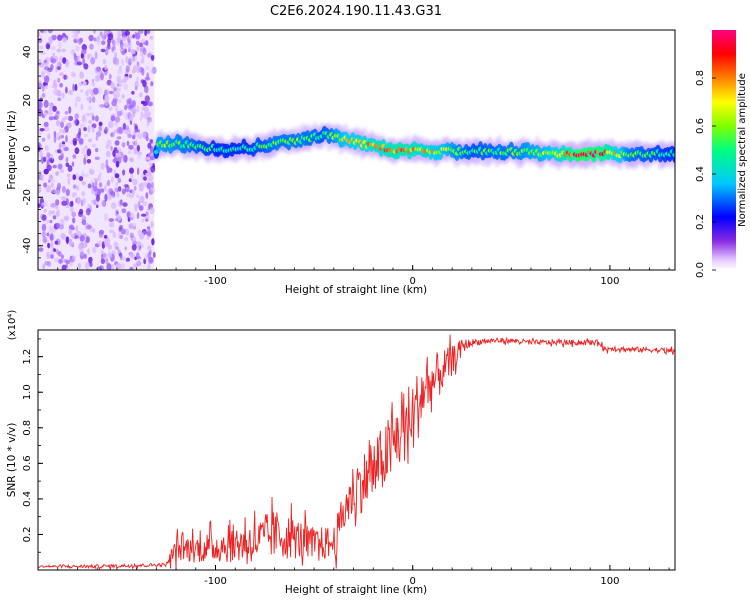  I want to click on y-tick-label: -40, so click(27, 246).